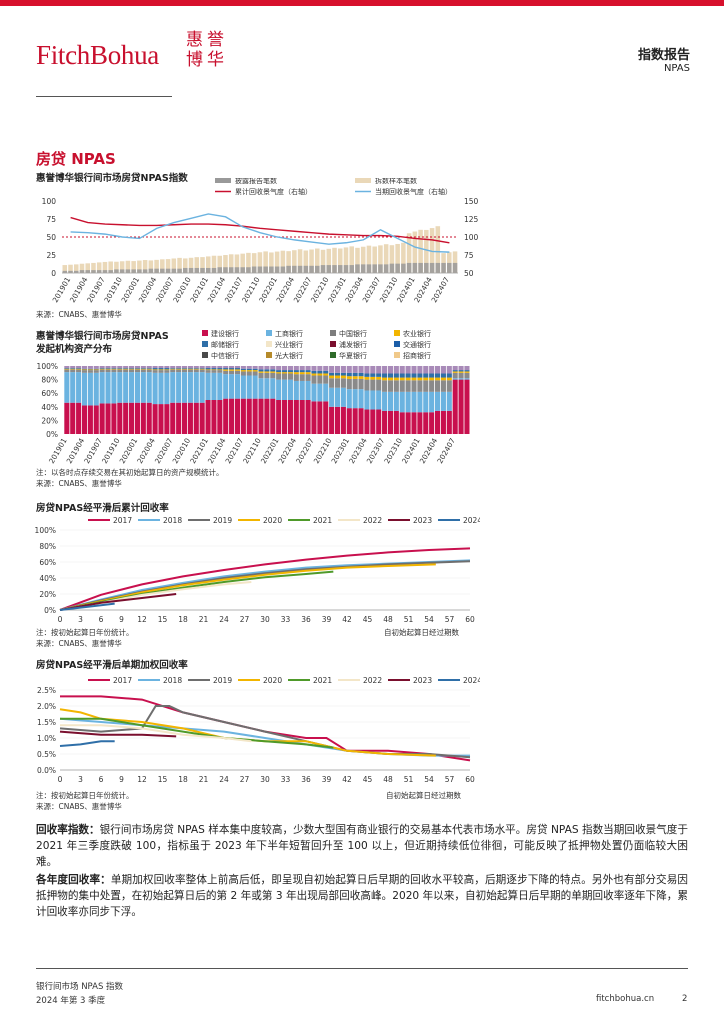  I want to click on chart4-xtick: 21, so click(204, 779).